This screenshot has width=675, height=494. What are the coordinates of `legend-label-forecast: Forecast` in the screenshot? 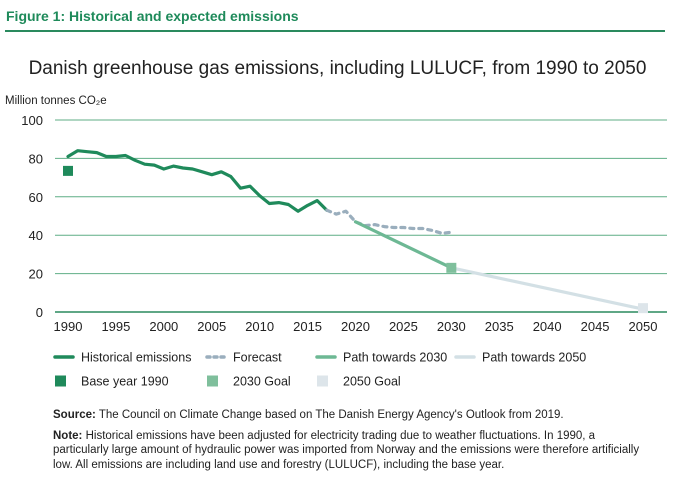 It's located at (257, 358).